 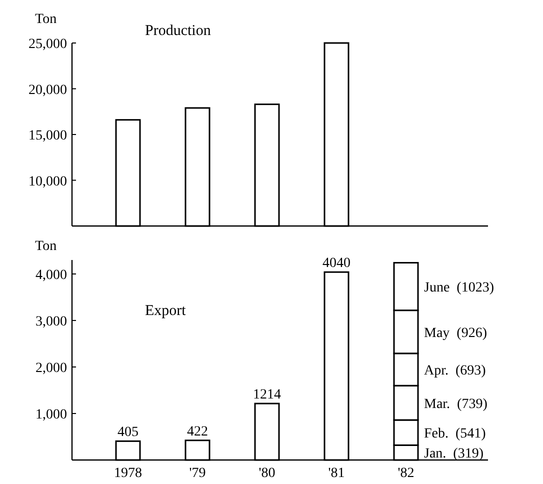 What do you see at coordinates (336, 473) in the screenshot?
I see `x-tick-label: '81` at bounding box center [336, 473].